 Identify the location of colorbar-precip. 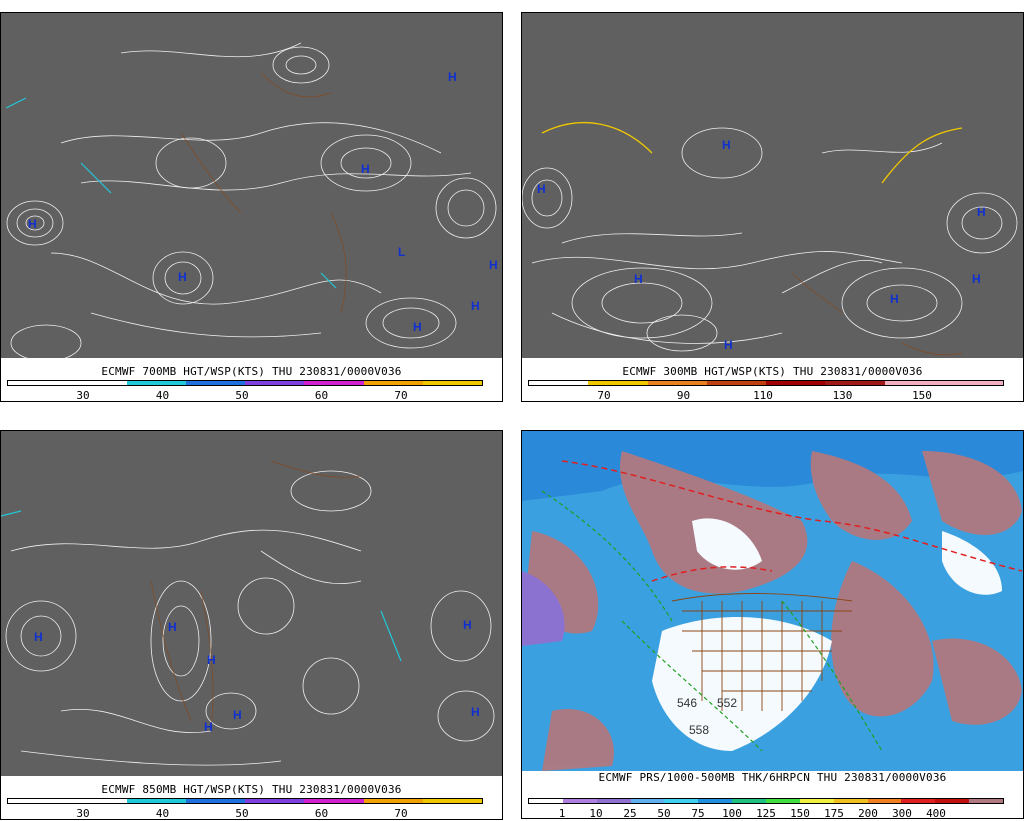
(766, 801).